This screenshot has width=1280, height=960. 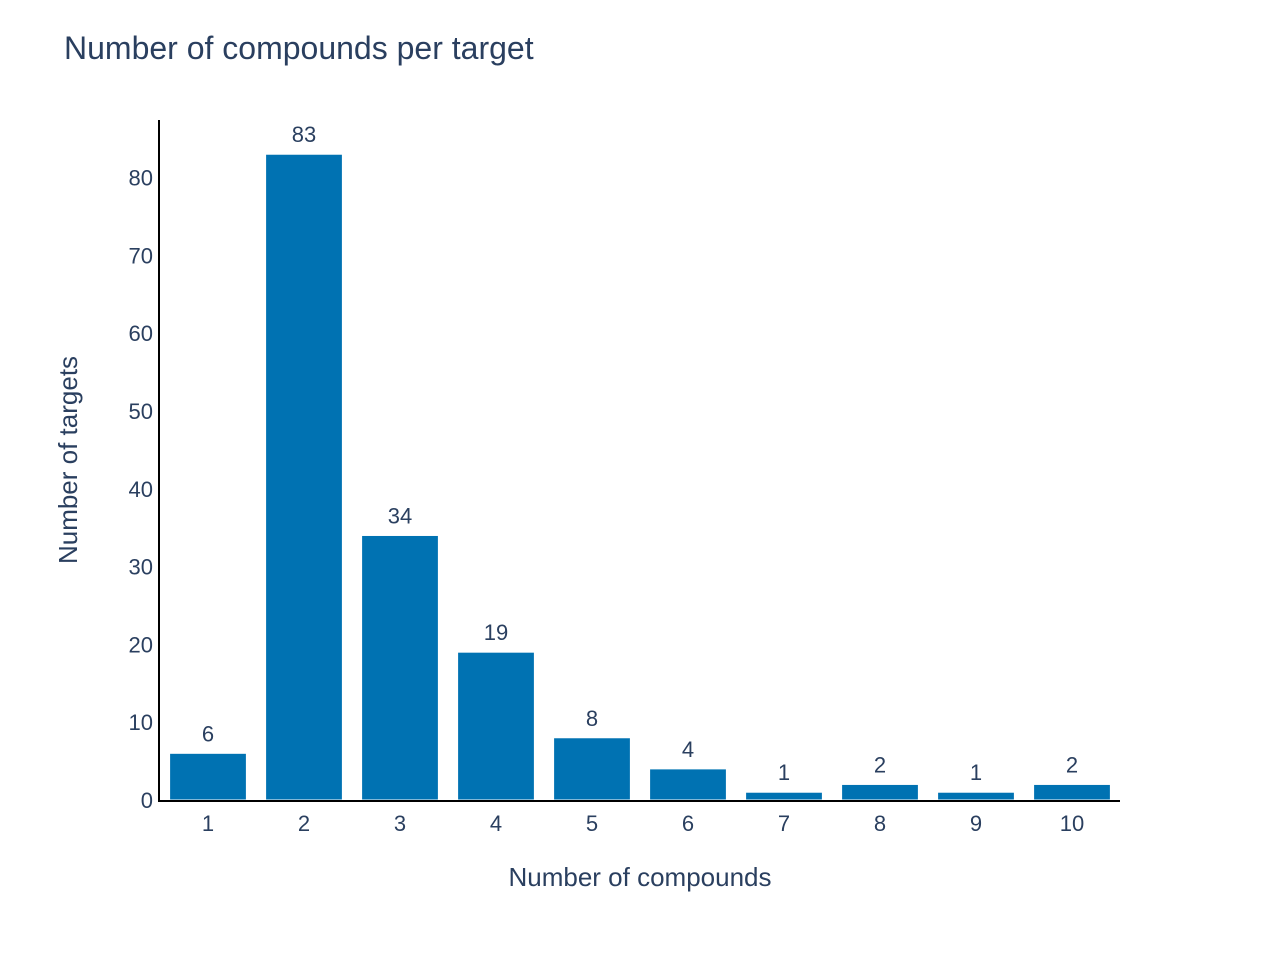 What do you see at coordinates (688, 823) in the screenshot?
I see `x-tick-label: 6` at bounding box center [688, 823].